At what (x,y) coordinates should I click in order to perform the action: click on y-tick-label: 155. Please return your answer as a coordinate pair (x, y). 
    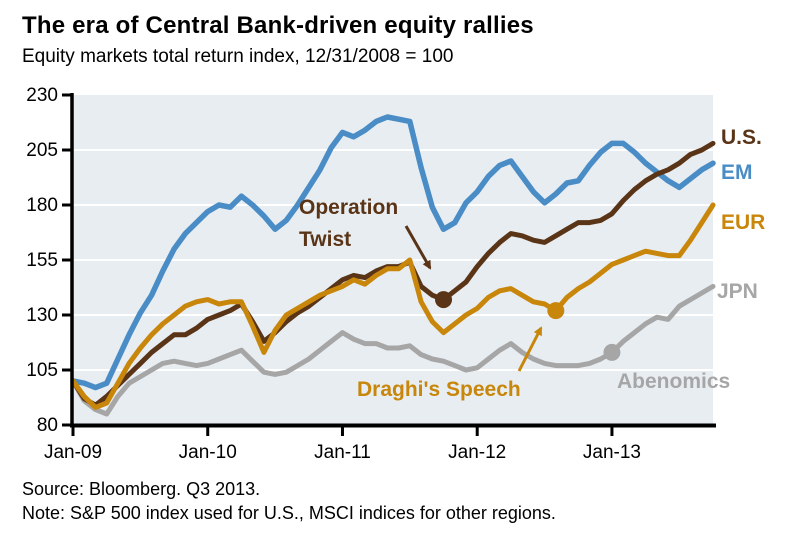
    Looking at the image, I should click on (42, 260).